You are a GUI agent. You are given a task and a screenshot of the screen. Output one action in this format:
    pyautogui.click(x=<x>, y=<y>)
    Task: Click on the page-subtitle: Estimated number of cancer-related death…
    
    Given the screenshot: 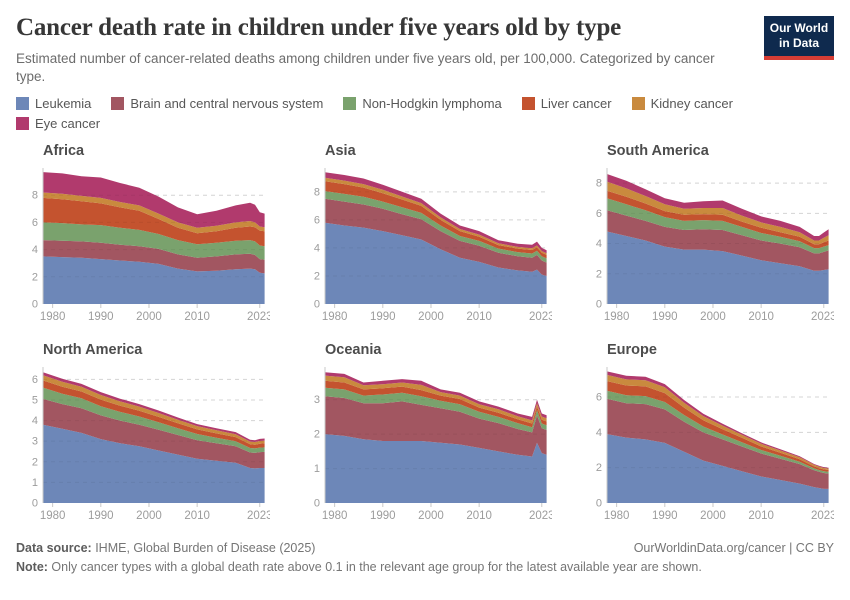 What is the action you would take?
    pyautogui.click(x=365, y=67)
    